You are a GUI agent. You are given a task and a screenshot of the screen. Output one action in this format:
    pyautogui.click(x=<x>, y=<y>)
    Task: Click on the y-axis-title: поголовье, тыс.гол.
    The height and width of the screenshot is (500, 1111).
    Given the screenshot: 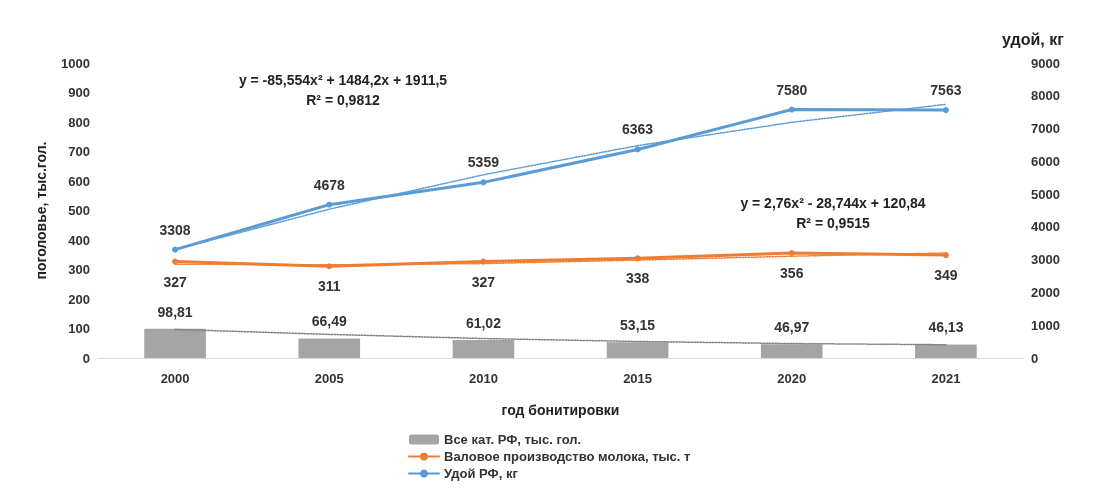 What is the action you would take?
    pyautogui.click(x=41, y=210)
    